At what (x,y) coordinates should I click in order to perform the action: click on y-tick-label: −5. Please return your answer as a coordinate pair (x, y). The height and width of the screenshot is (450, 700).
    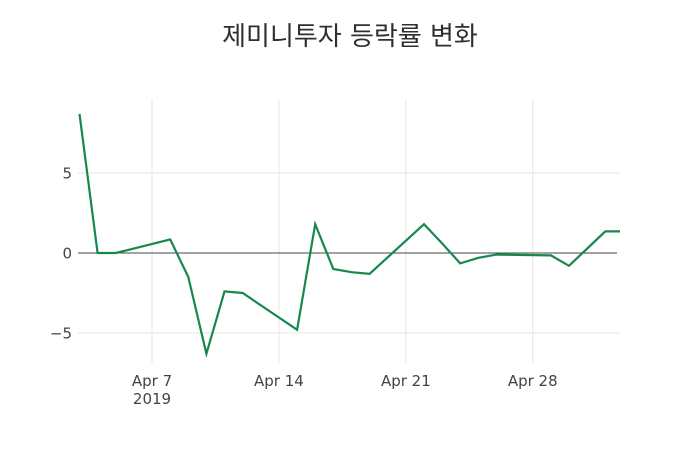
    Looking at the image, I should click on (61, 333).